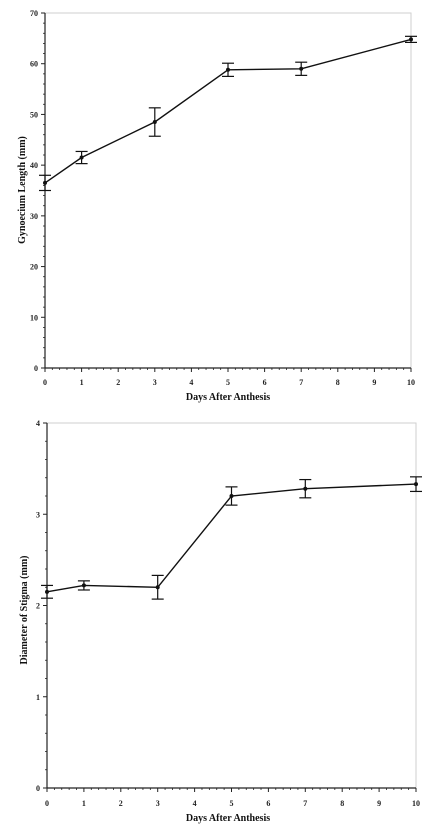 This screenshot has width=426, height=828. What do you see at coordinates (24, 610) in the screenshot?
I see `y-axis-title: Diameter of Stigma (mm)` at bounding box center [24, 610].